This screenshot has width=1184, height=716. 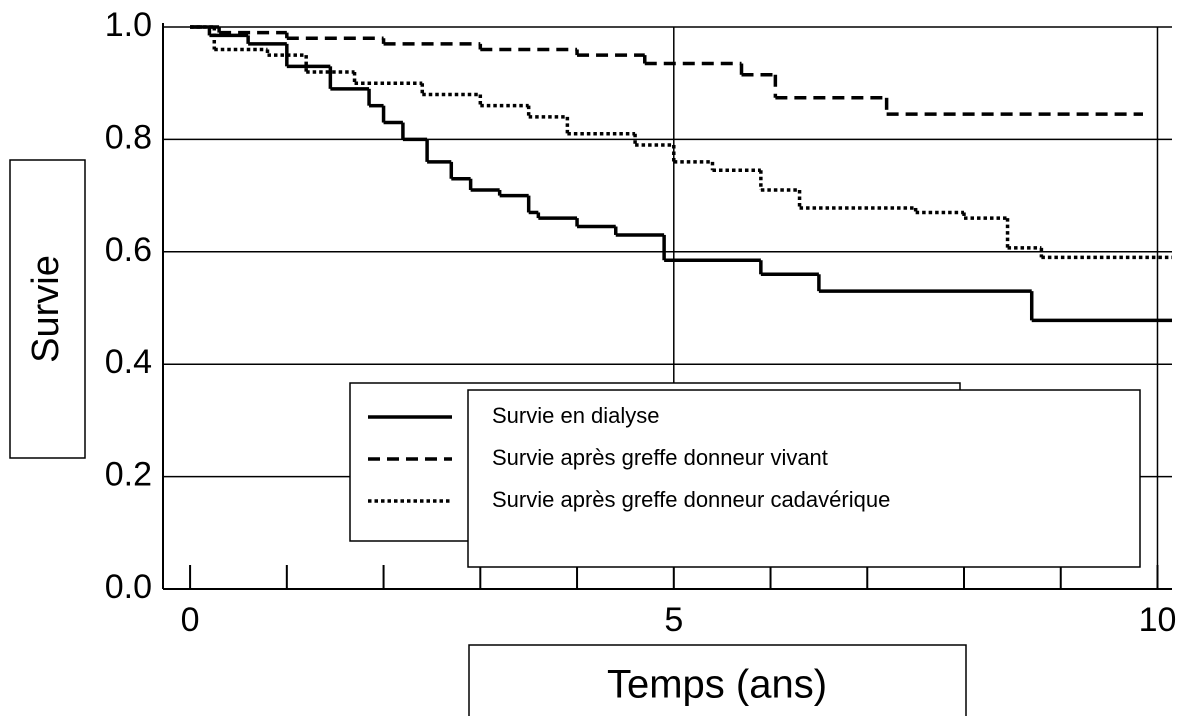 What do you see at coordinates (128, 137) in the screenshot?
I see `y-tick-label: 0.8` at bounding box center [128, 137].